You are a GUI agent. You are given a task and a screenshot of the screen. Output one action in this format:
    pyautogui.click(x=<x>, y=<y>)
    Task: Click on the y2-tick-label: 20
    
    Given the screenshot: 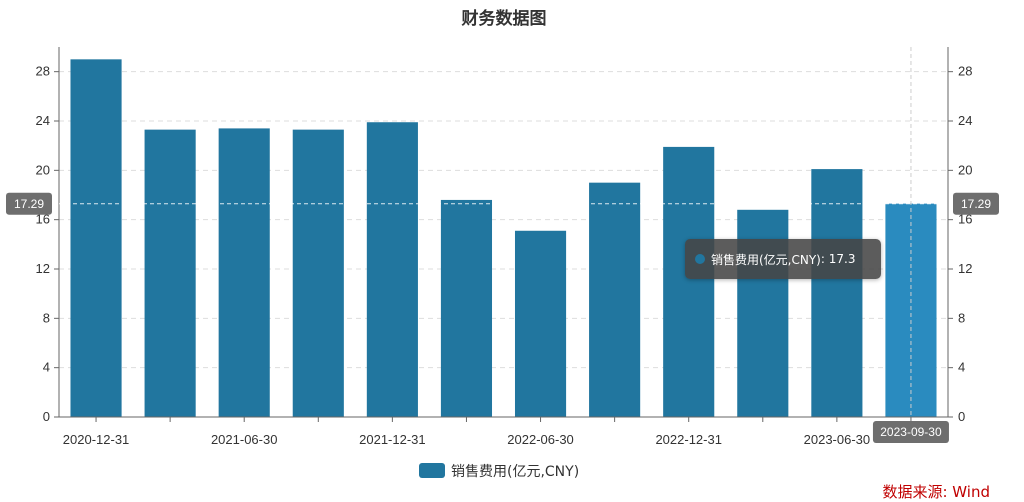 What is the action you would take?
    pyautogui.click(x=965, y=169)
    